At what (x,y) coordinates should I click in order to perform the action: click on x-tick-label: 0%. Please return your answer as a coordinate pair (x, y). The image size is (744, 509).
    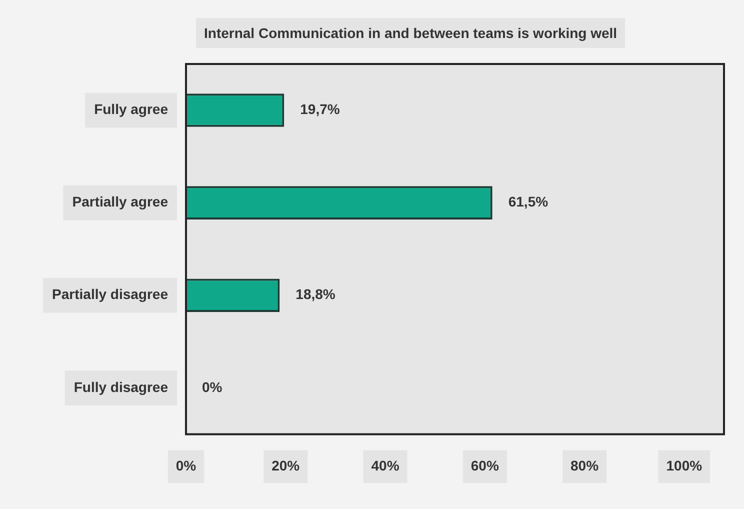
    Looking at the image, I should click on (186, 465).